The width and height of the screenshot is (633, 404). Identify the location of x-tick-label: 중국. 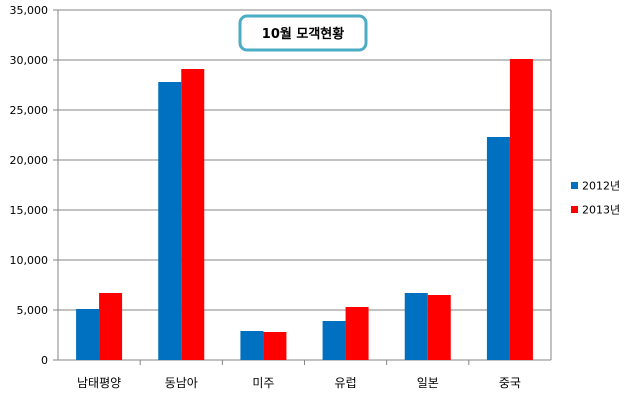
(510, 383).